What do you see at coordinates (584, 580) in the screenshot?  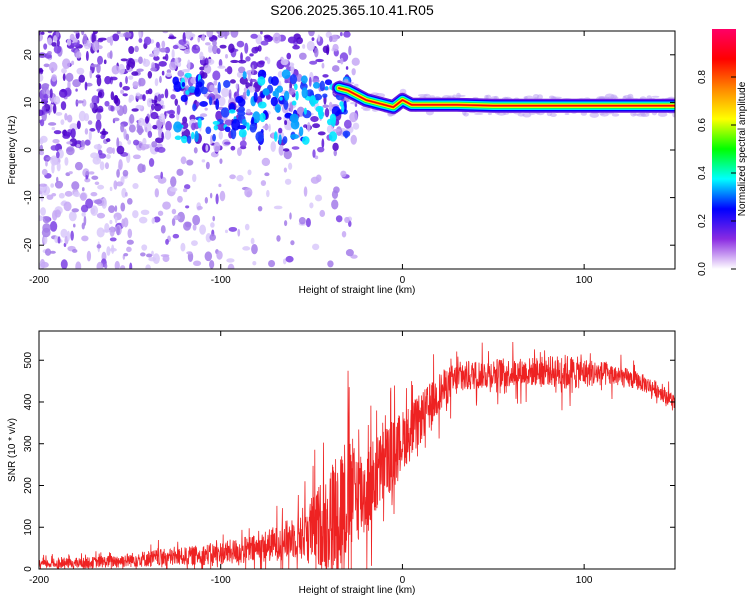 I see `x-tick-label: 100` at bounding box center [584, 580].